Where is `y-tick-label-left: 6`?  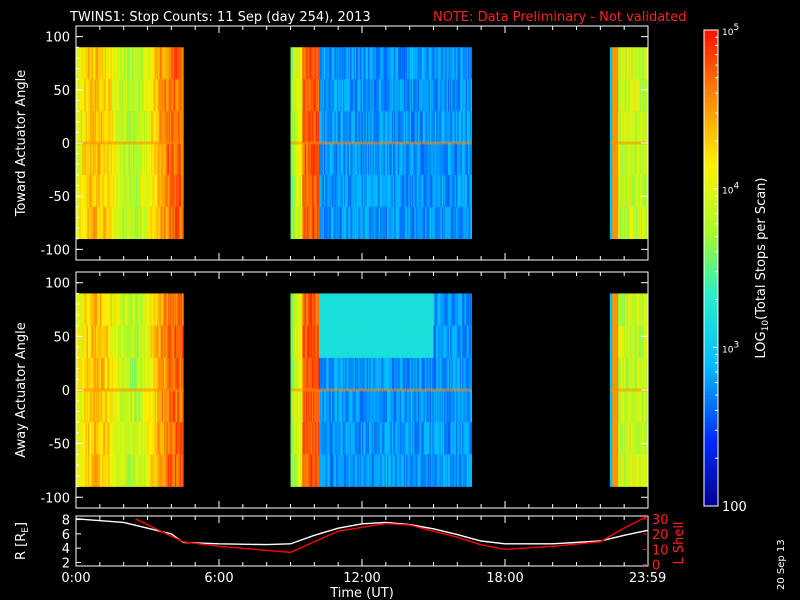
y-tick-label-left: 6 is located at coordinates (66, 535).